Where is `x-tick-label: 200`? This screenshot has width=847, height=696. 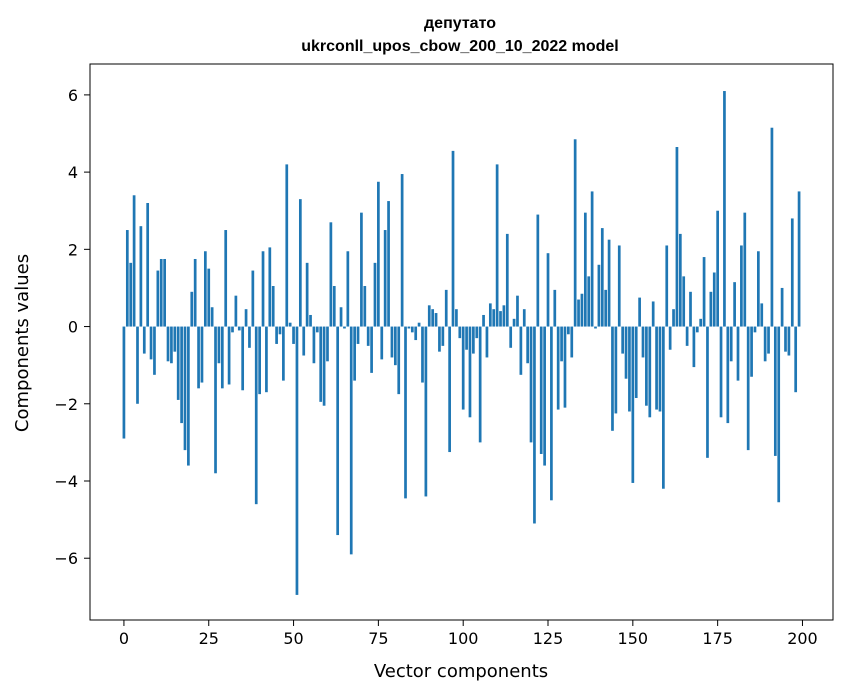
x-tick-label: 200 is located at coordinates (802, 638).